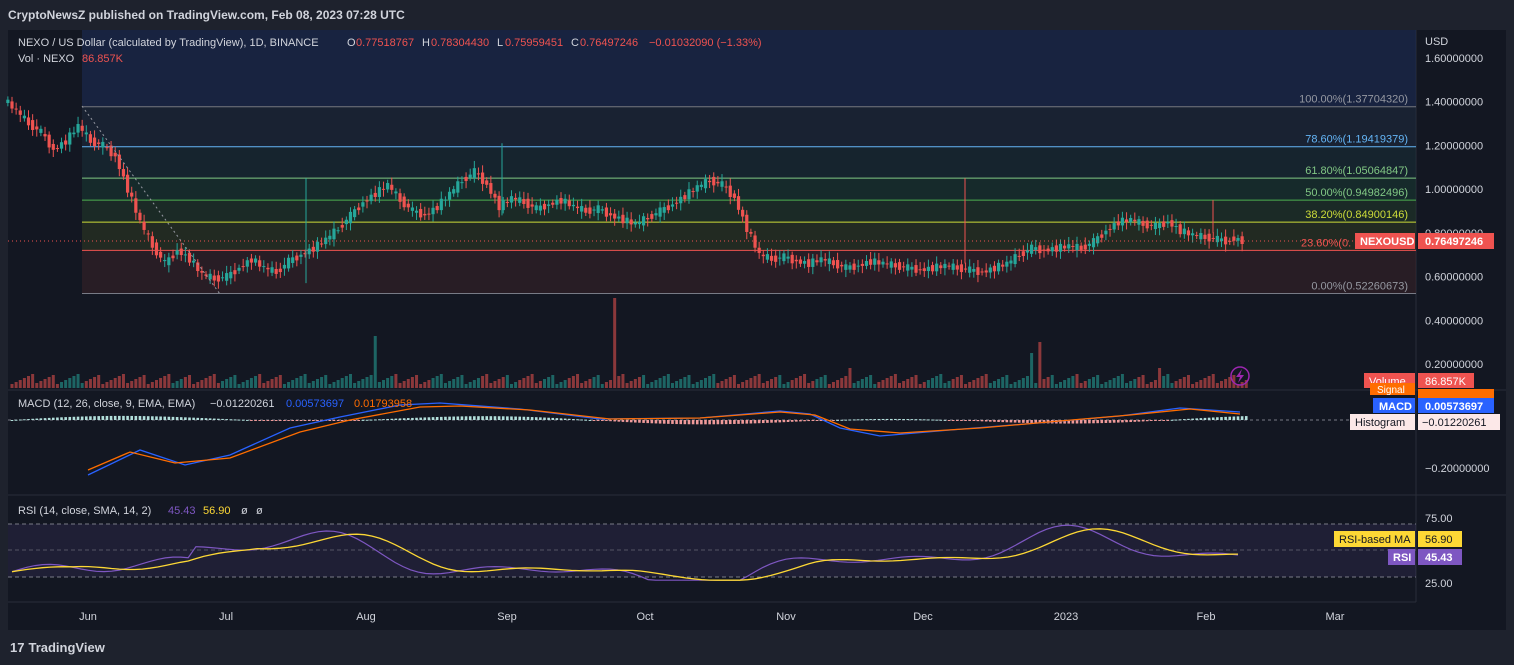 Image resolution: width=1514 pixels, height=665 pixels. Describe the element at coordinates (757, 648) in the screenshot. I see `footer-bar: 17 TradingView` at that location.